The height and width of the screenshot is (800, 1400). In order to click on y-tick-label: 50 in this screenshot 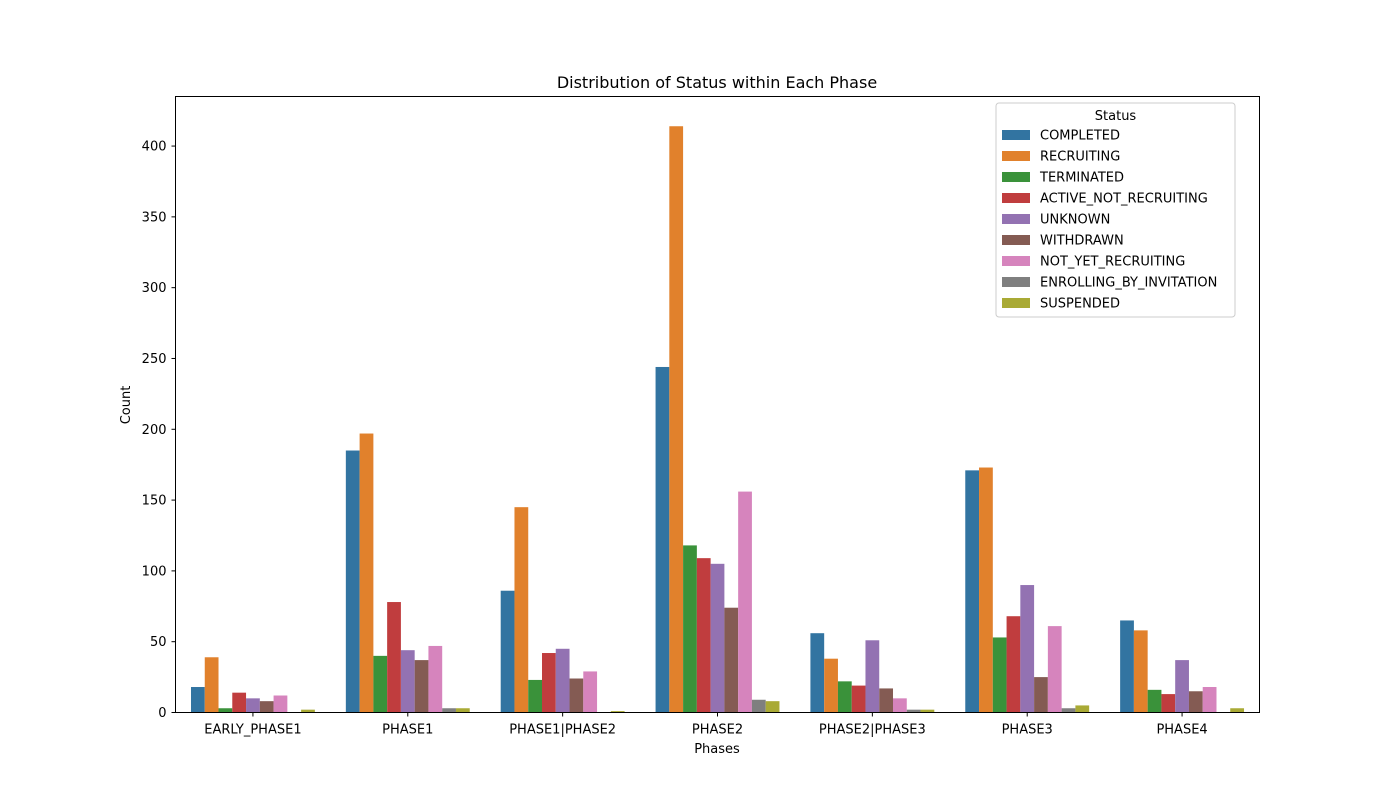, I will do `click(158, 642)`.